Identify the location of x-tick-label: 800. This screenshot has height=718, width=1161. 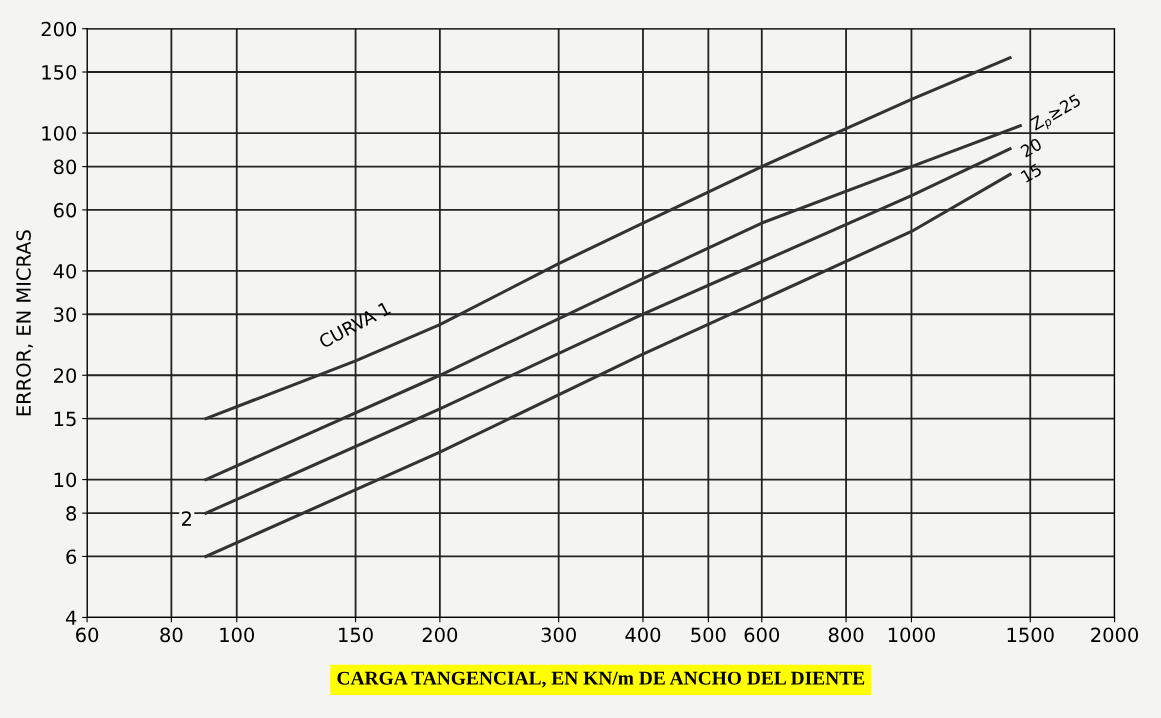
(846, 635).